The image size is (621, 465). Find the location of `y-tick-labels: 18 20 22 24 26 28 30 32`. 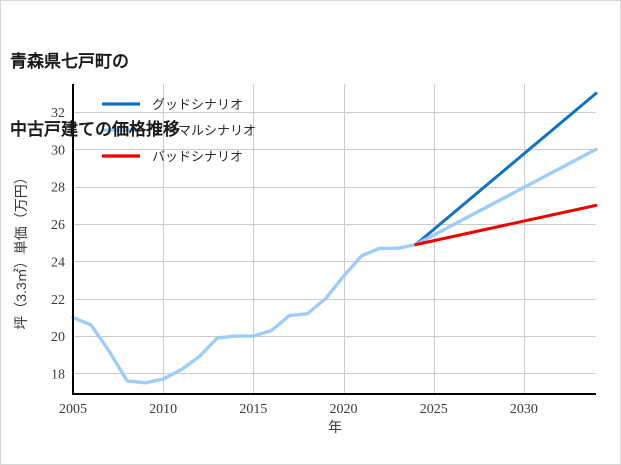

y-tick-labels: 18 20 22 24 26 28 30 32 is located at coordinates (58, 244).